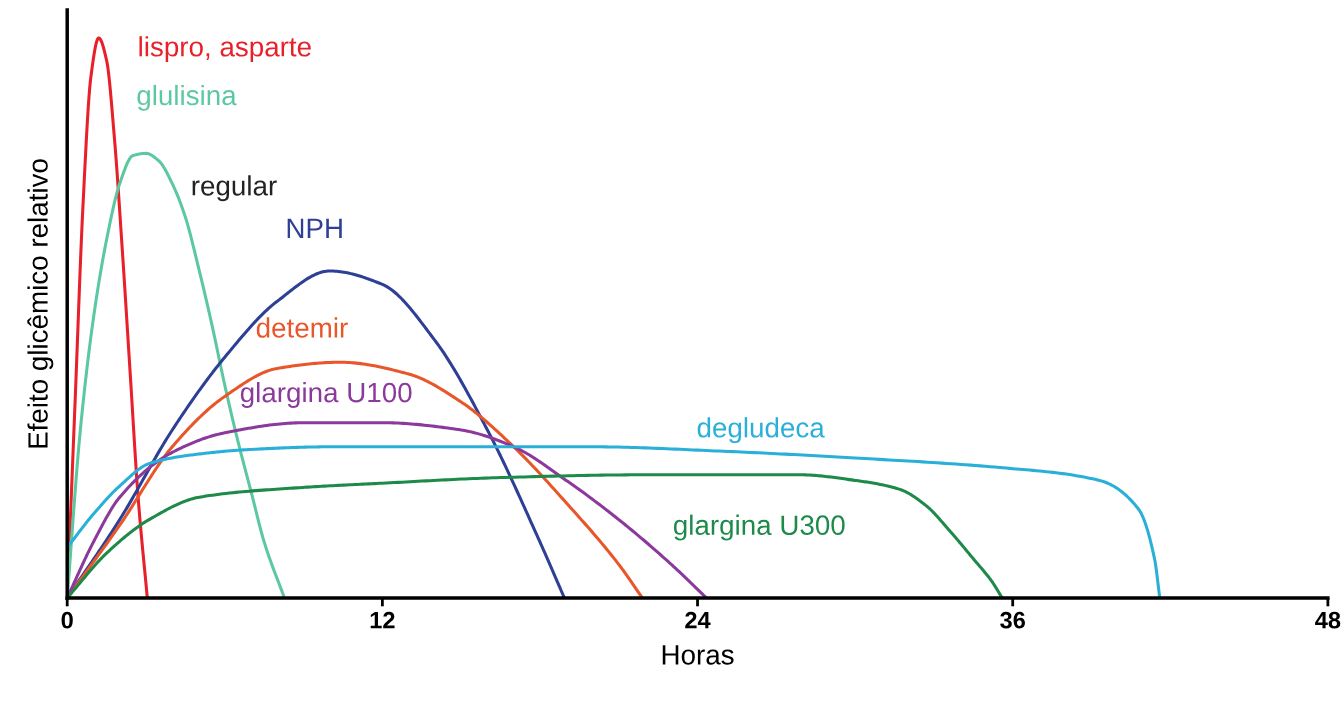 The image size is (1344, 717). What do you see at coordinates (326, 394) in the screenshot?
I see `series-label: glargina U100` at bounding box center [326, 394].